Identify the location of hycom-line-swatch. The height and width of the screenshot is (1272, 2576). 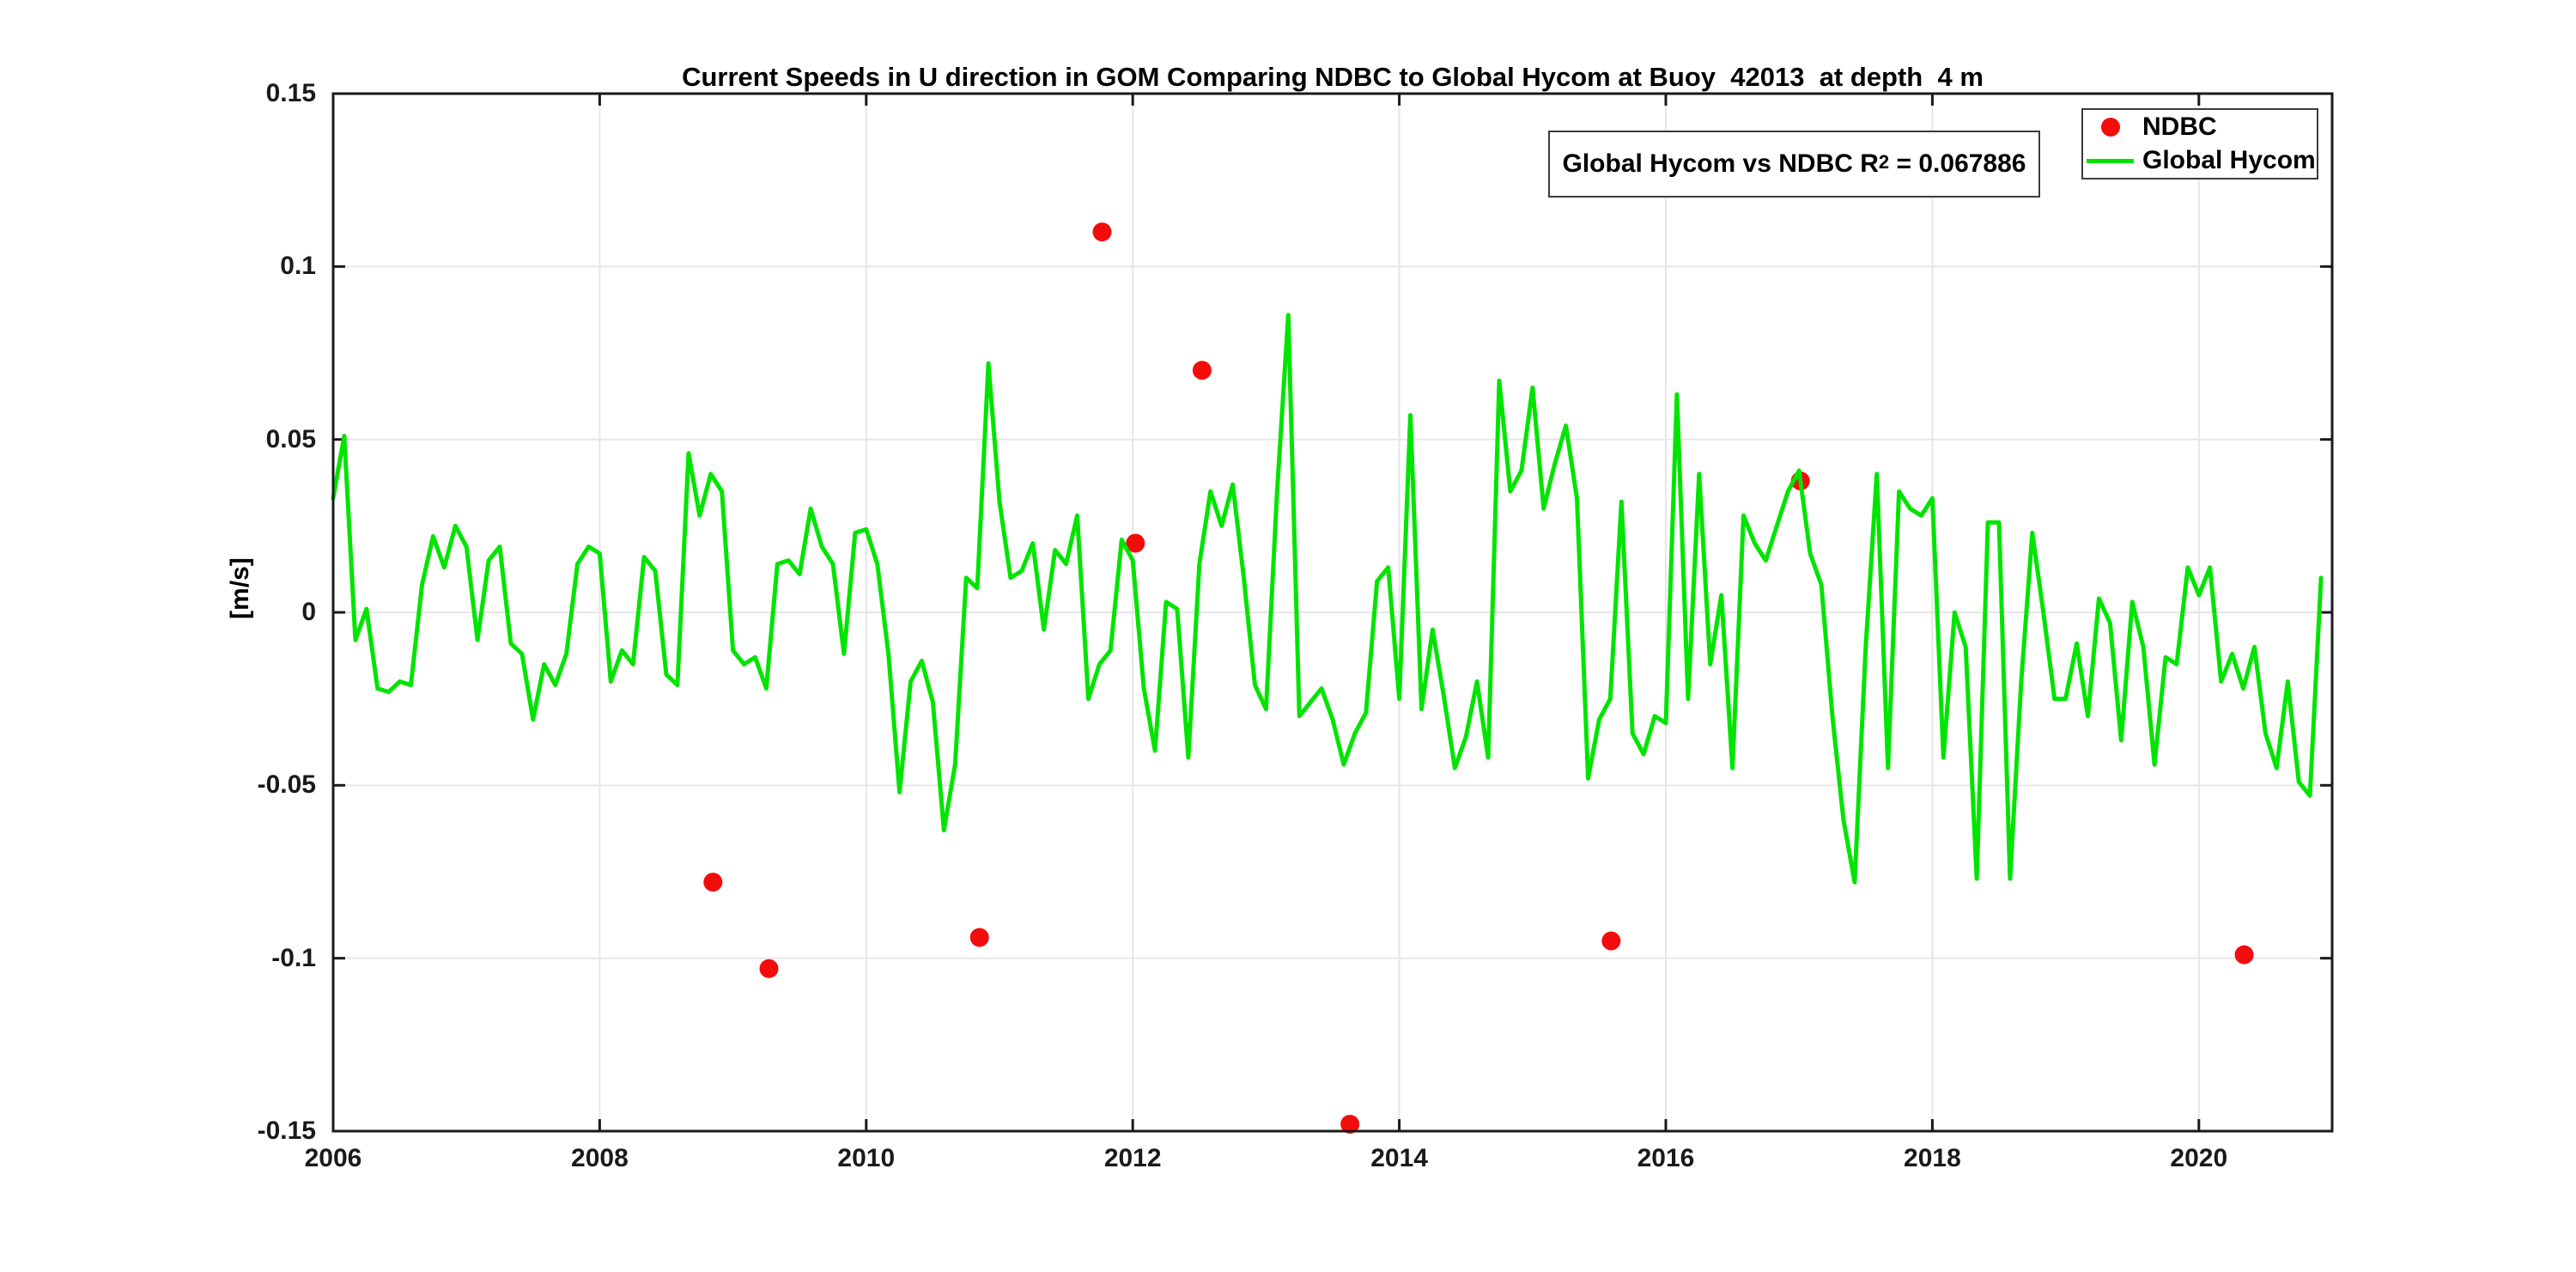
(2110, 160).